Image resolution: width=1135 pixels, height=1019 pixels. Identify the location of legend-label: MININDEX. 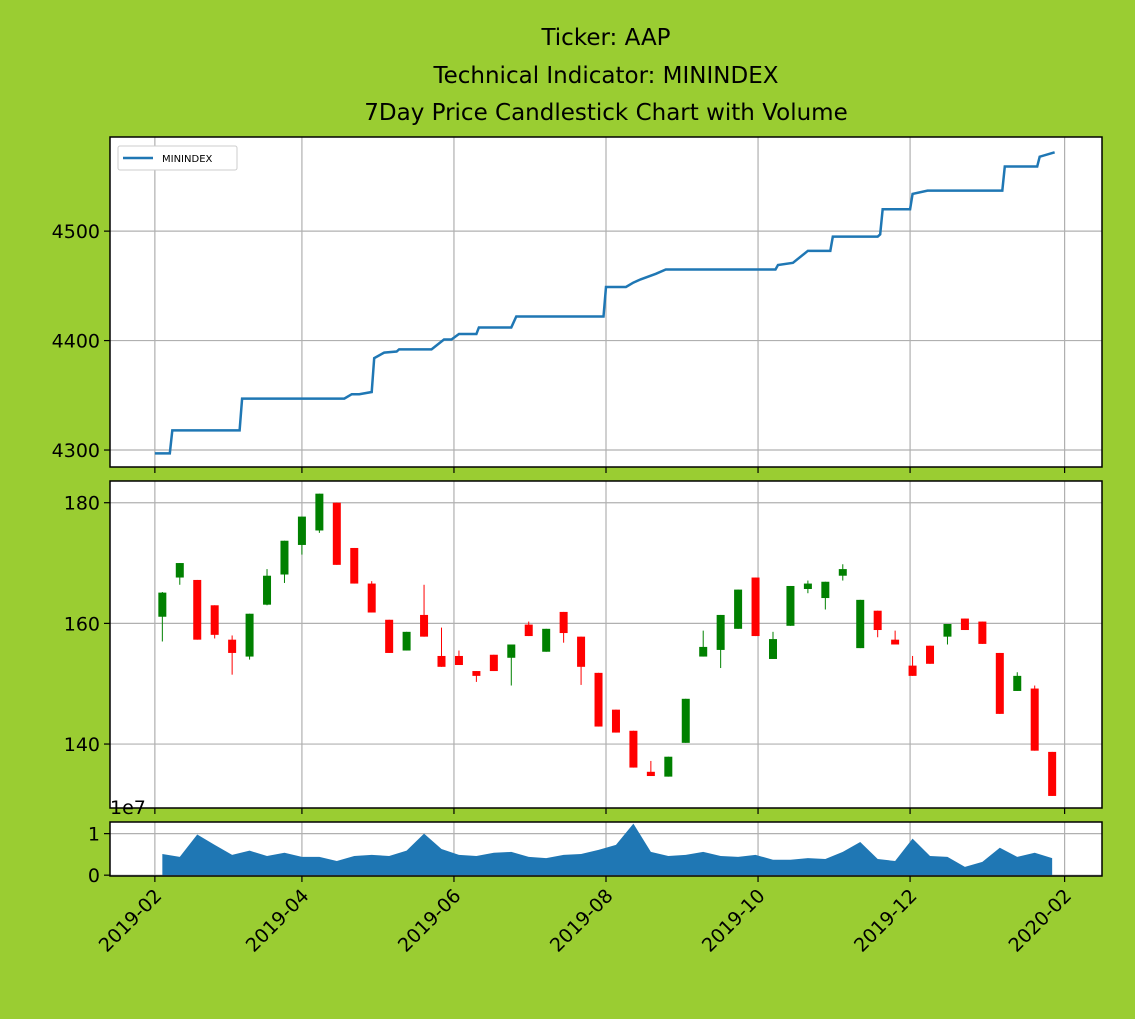
(187, 159).